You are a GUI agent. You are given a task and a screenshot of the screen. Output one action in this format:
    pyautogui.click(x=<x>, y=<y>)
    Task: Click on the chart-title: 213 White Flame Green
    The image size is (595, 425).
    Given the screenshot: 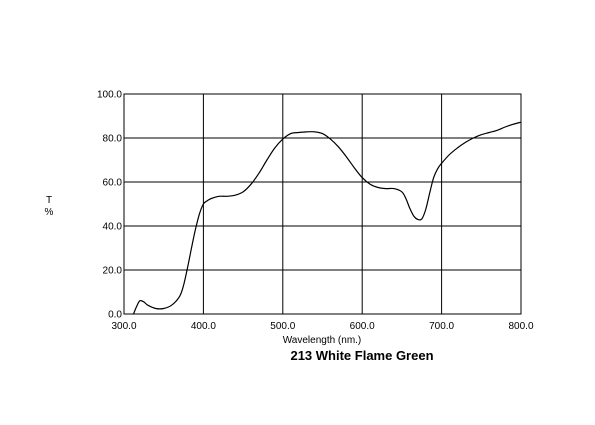 What is the action you would take?
    pyautogui.click(x=361, y=355)
    